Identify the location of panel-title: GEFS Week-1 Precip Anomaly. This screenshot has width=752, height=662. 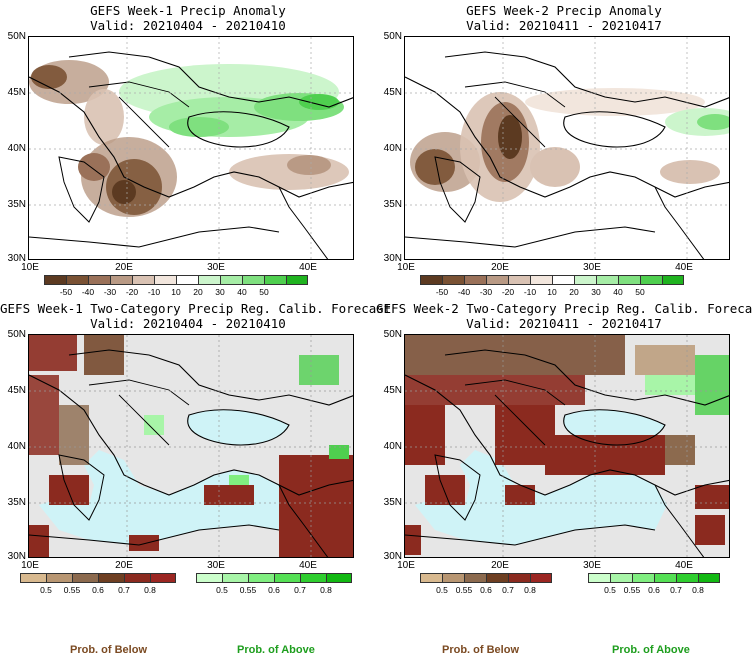
(188, 10).